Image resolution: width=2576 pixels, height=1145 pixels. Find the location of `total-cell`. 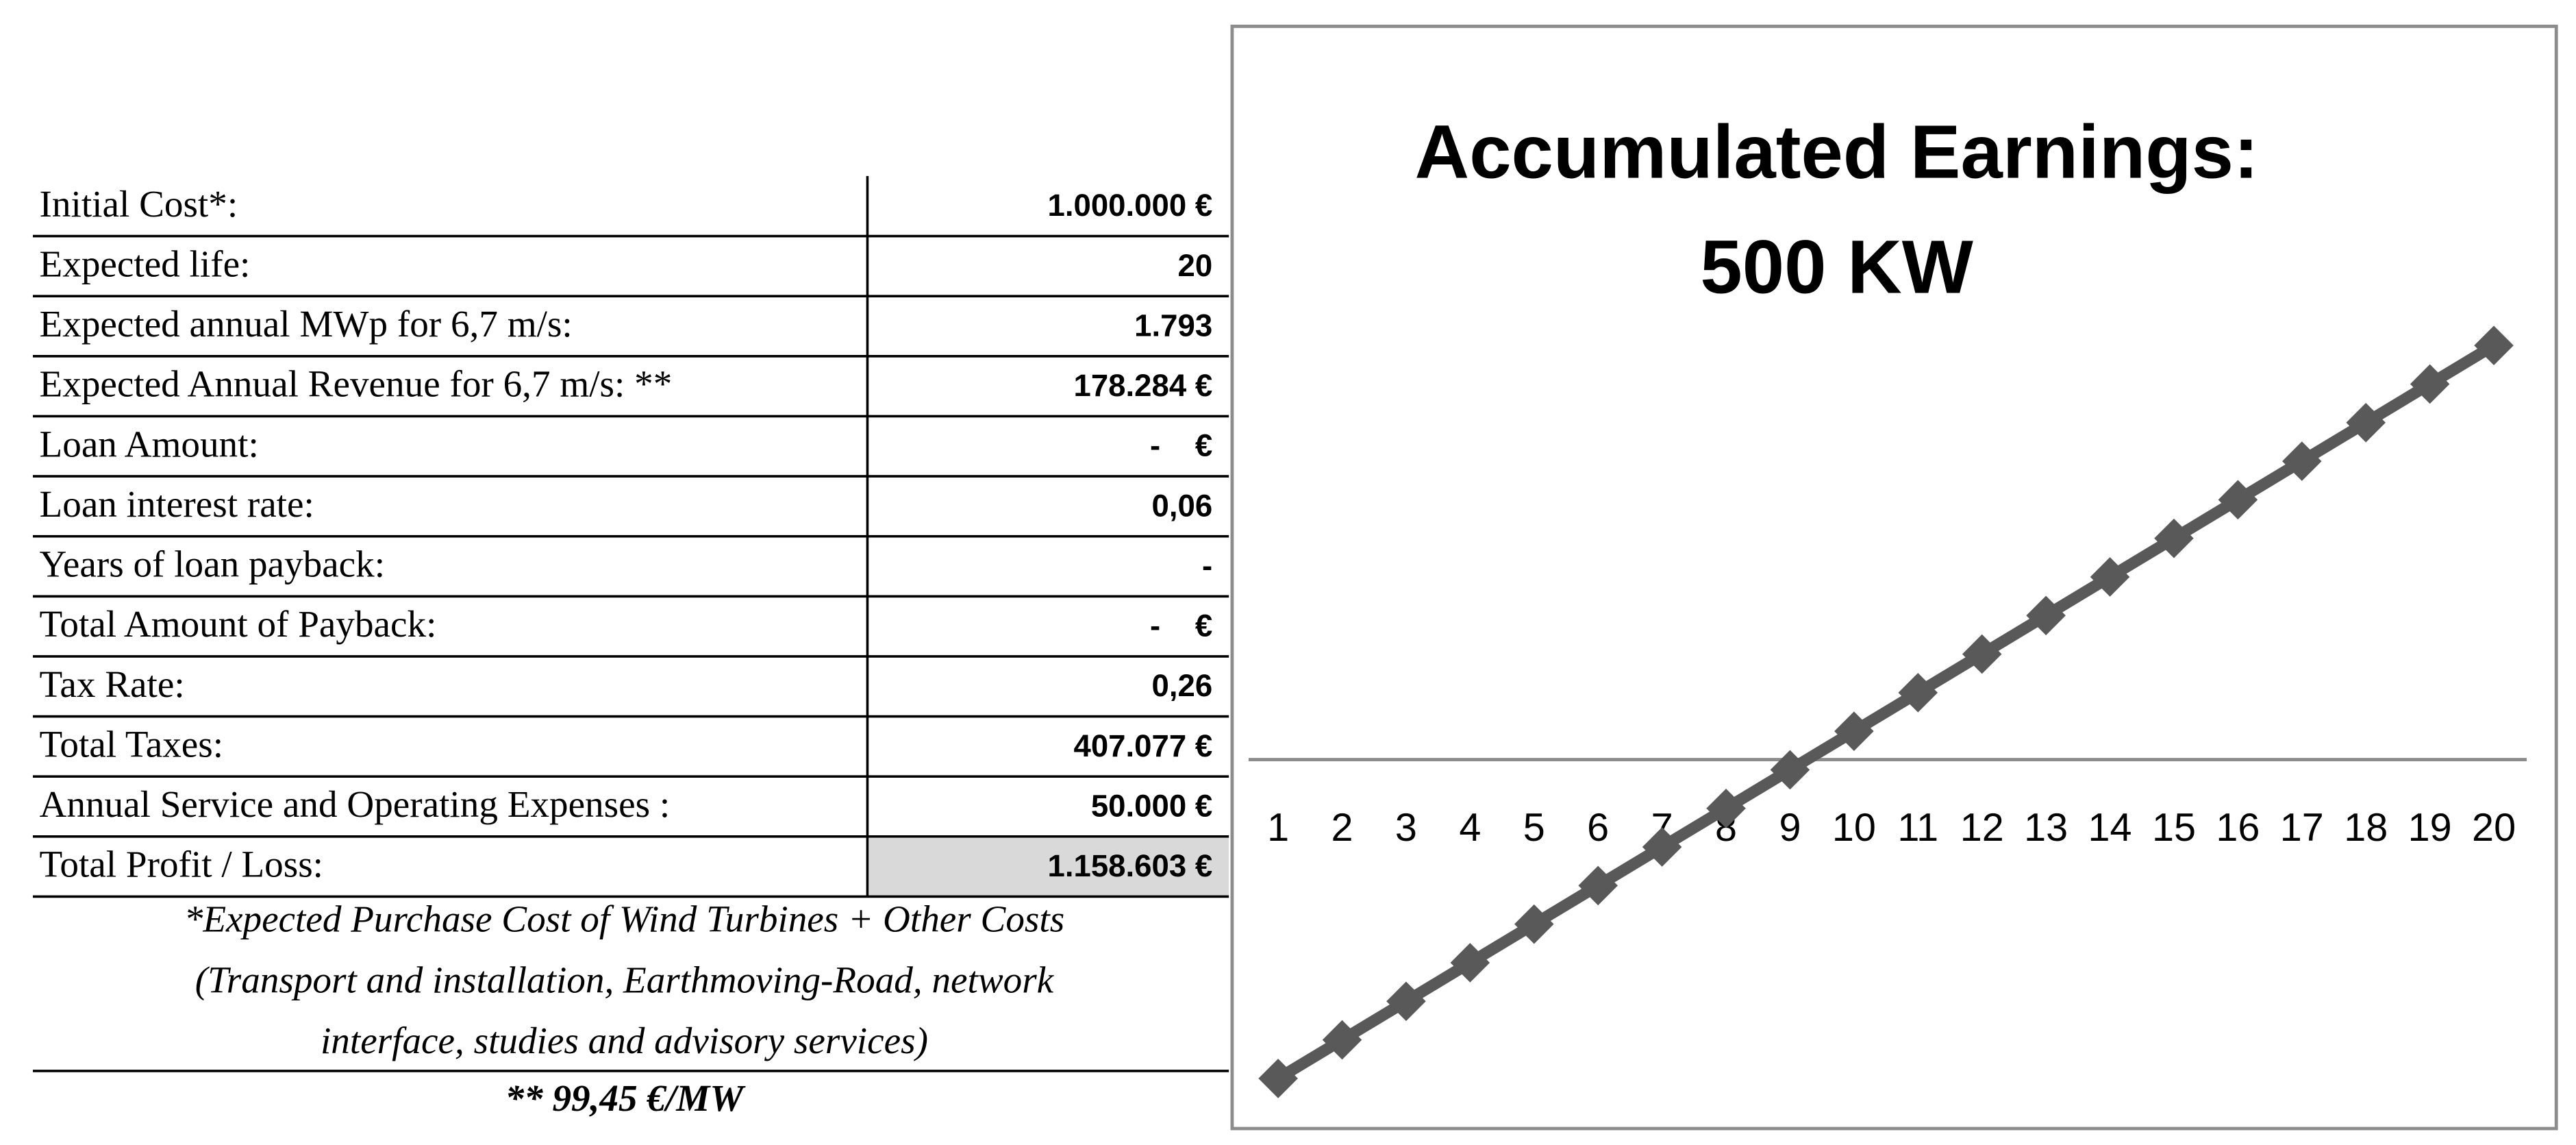

total-cell is located at coordinates (1048, 867).